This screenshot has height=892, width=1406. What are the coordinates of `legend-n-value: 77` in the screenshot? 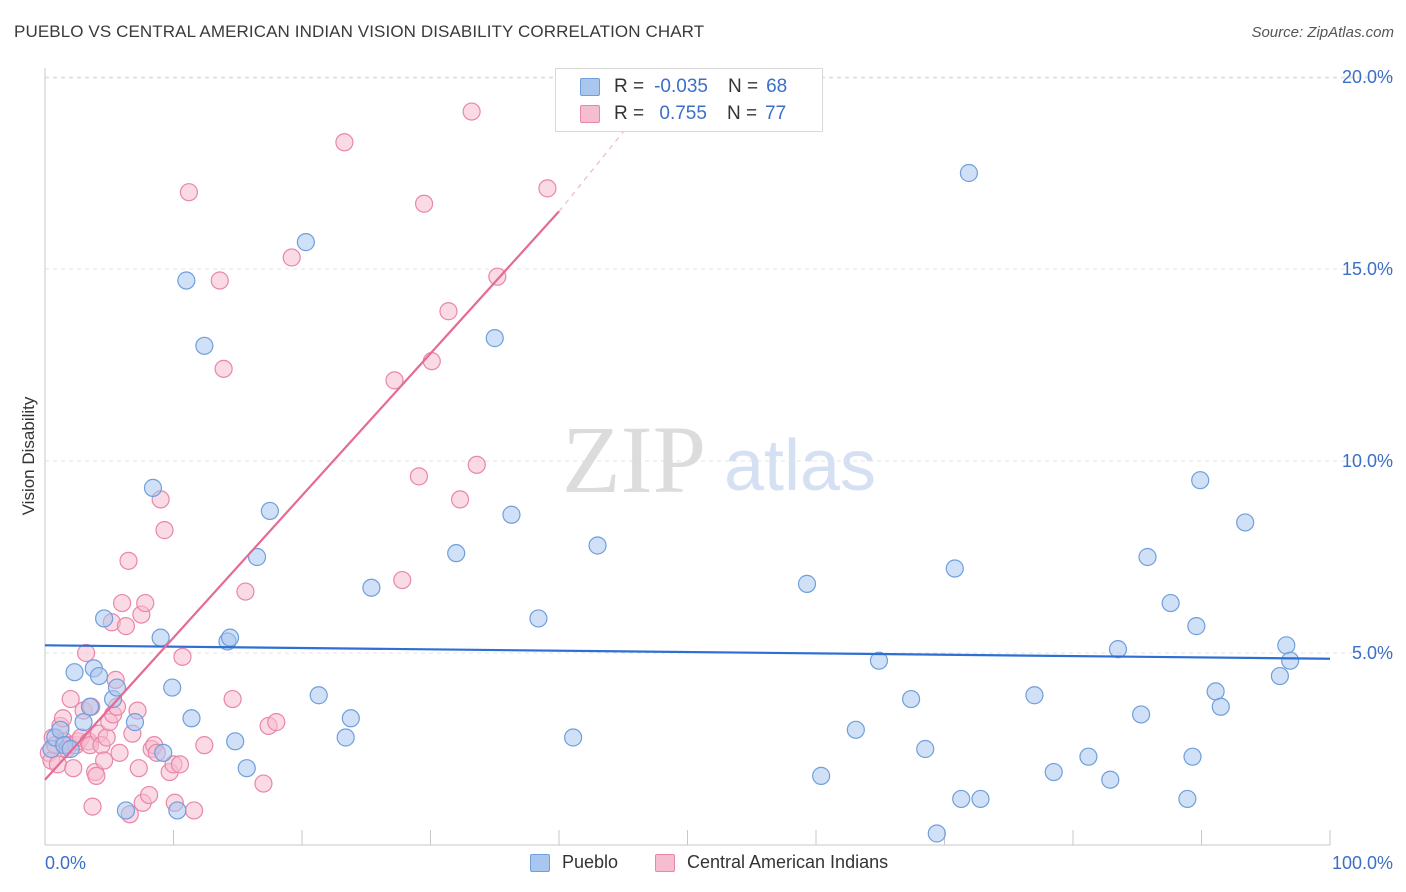 It's located at (776, 113).